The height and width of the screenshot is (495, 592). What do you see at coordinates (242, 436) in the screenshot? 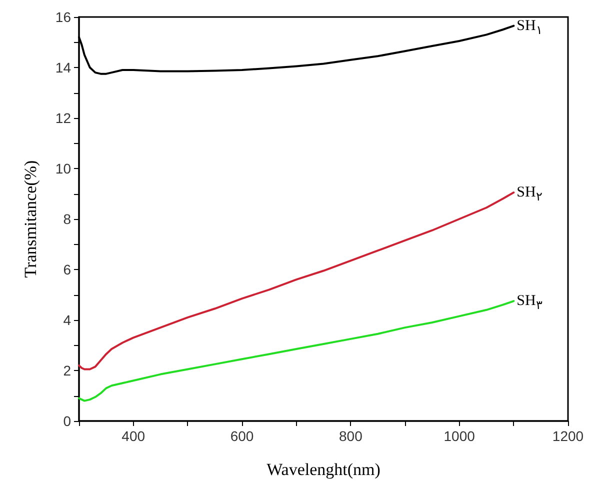
I see `x-tick-label: 600` at bounding box center [242, 436].